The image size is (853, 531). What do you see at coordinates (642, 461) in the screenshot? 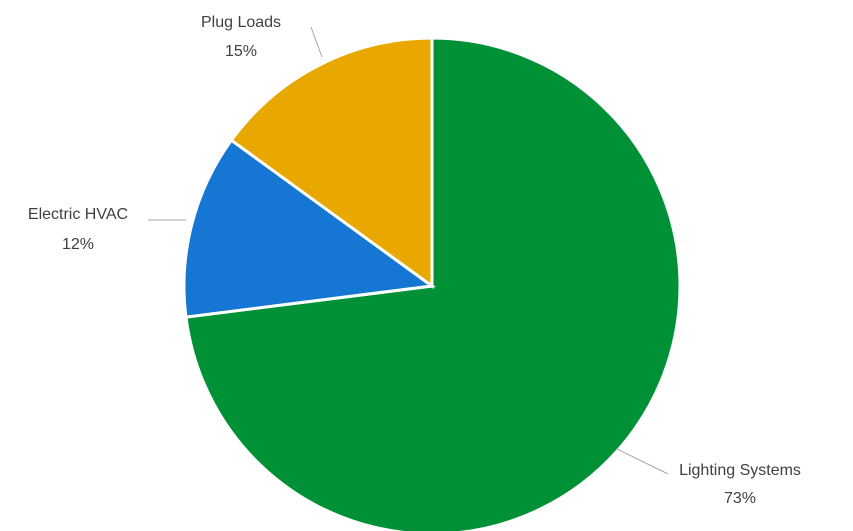
I see `leader-line-lighting-systems` at bounding box center [642, 461].